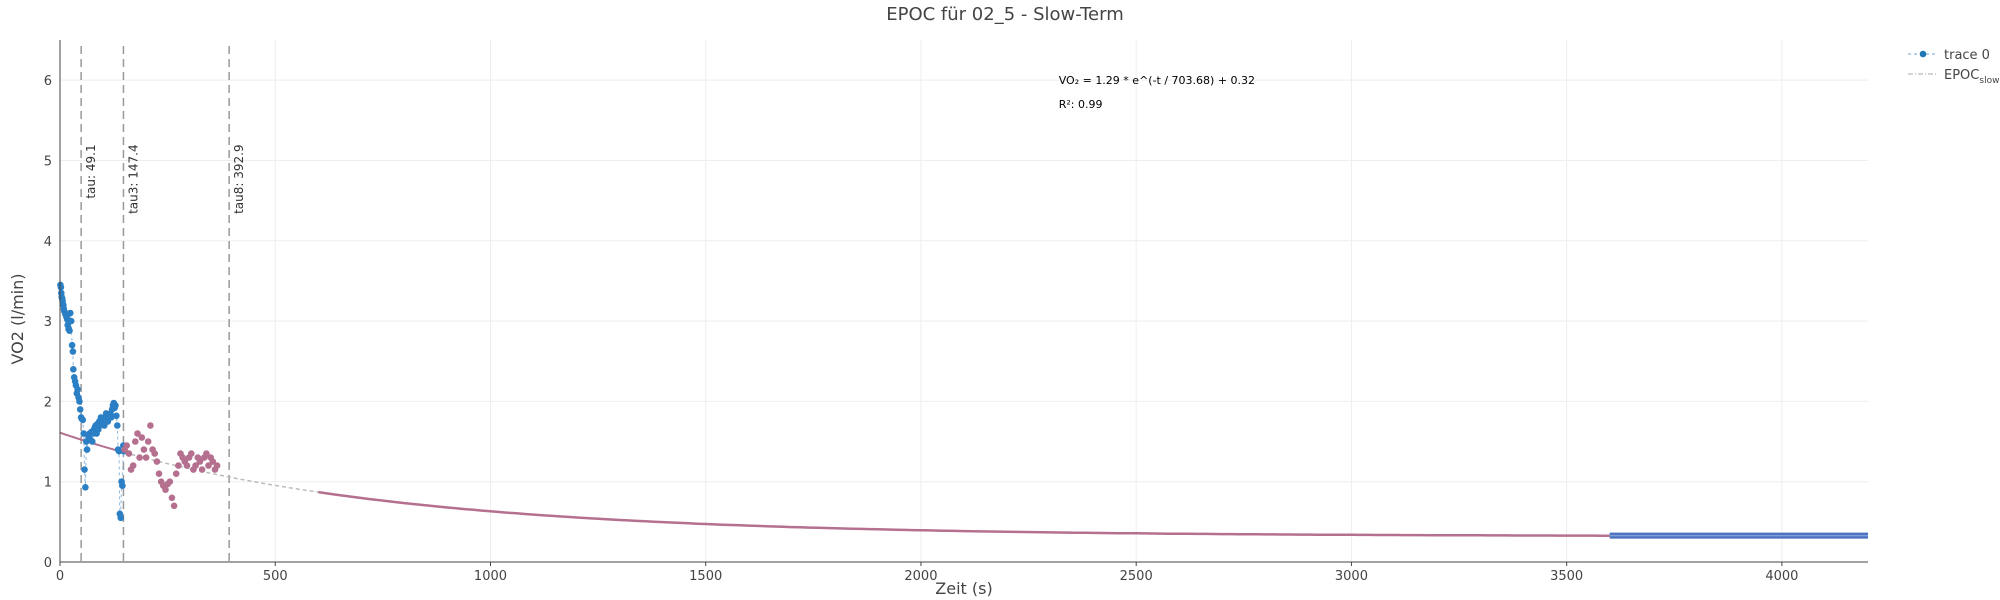  What do you see at coordinates (48, 483) in the screenshot?
I see `y-tick-label: 1` at bounding box center [48, 483].